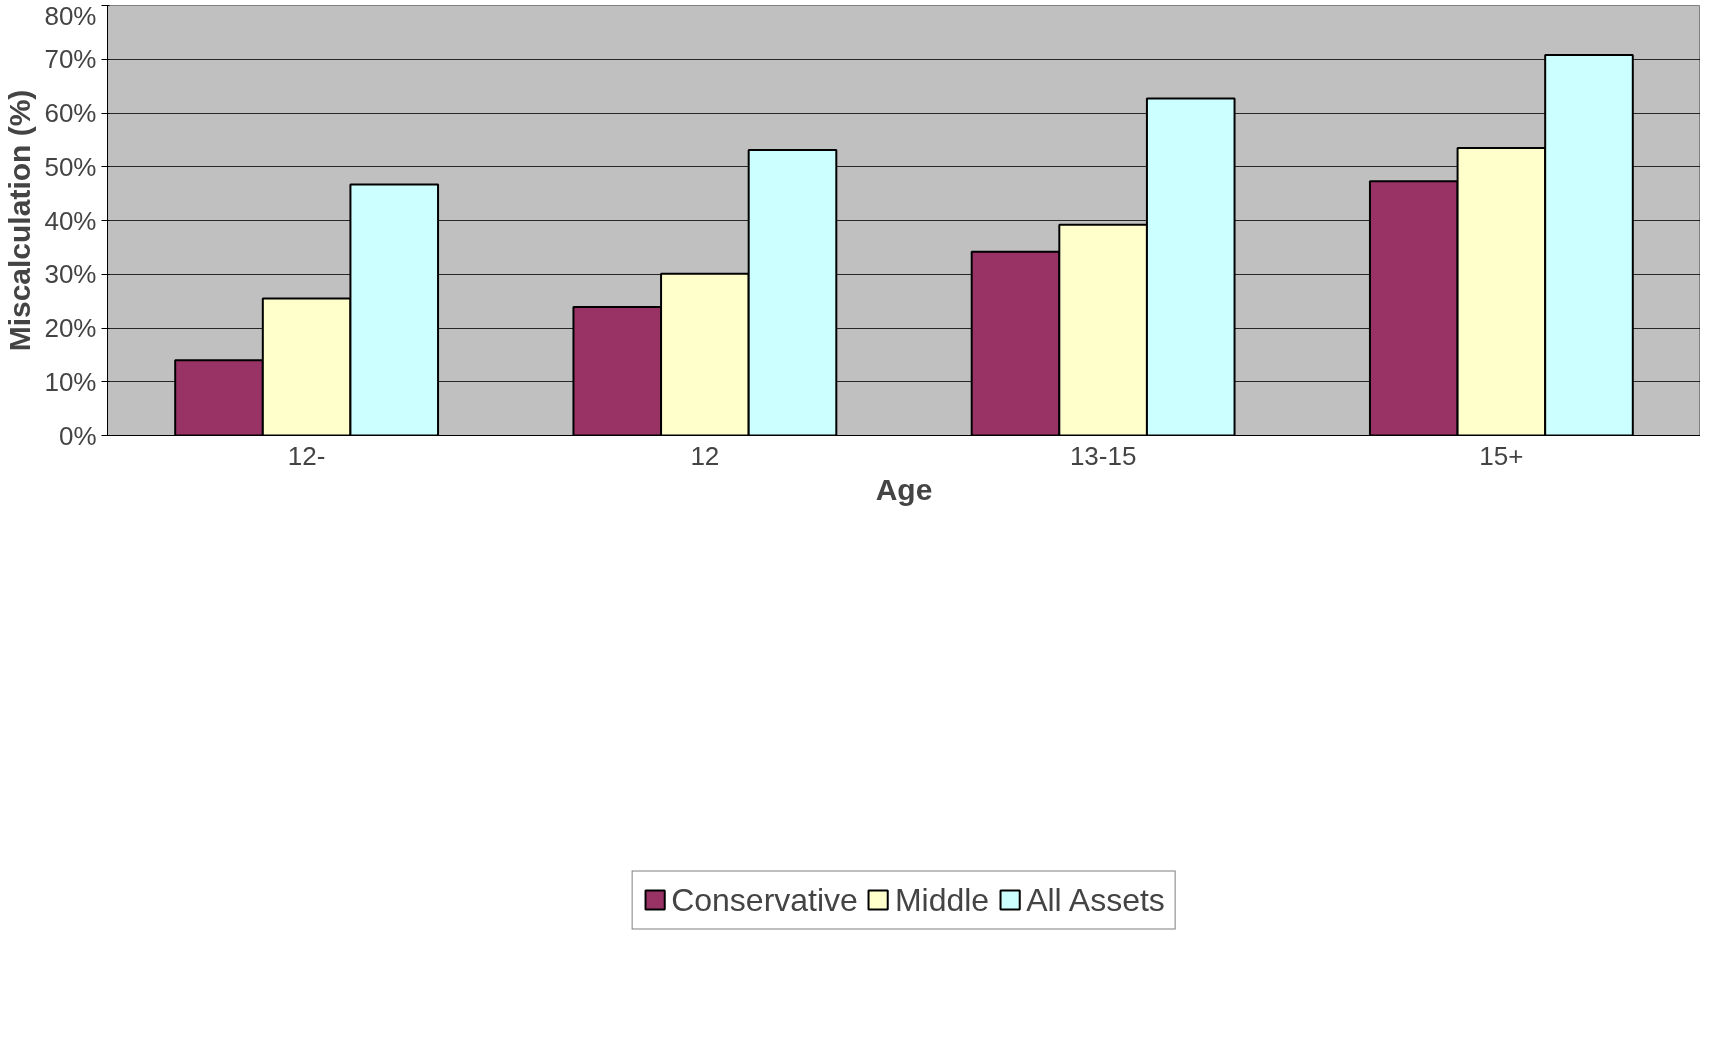 Image resolution: width=1716 pixels, height=1064 pixels. Describe the element at coordinates (70, 328) in the screenshot. I see `y-tick-label: 20%` at that location.